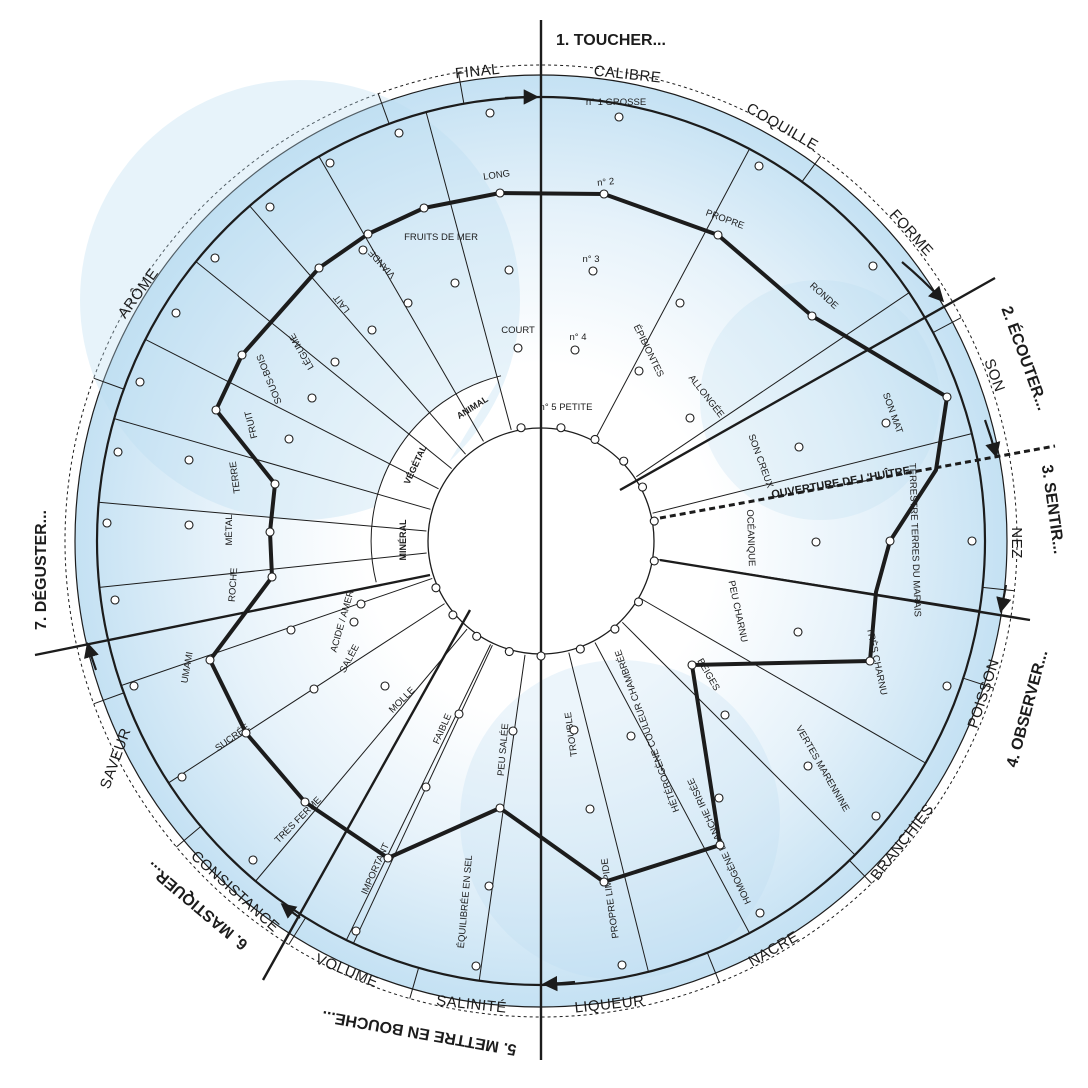 Image resolution: width=1088 pixels, height=1088 pixels. Describe the element at coordinates (750, 537) in the screenshot. I see `attr-oceanique: OCÉANIQUE` at that location.